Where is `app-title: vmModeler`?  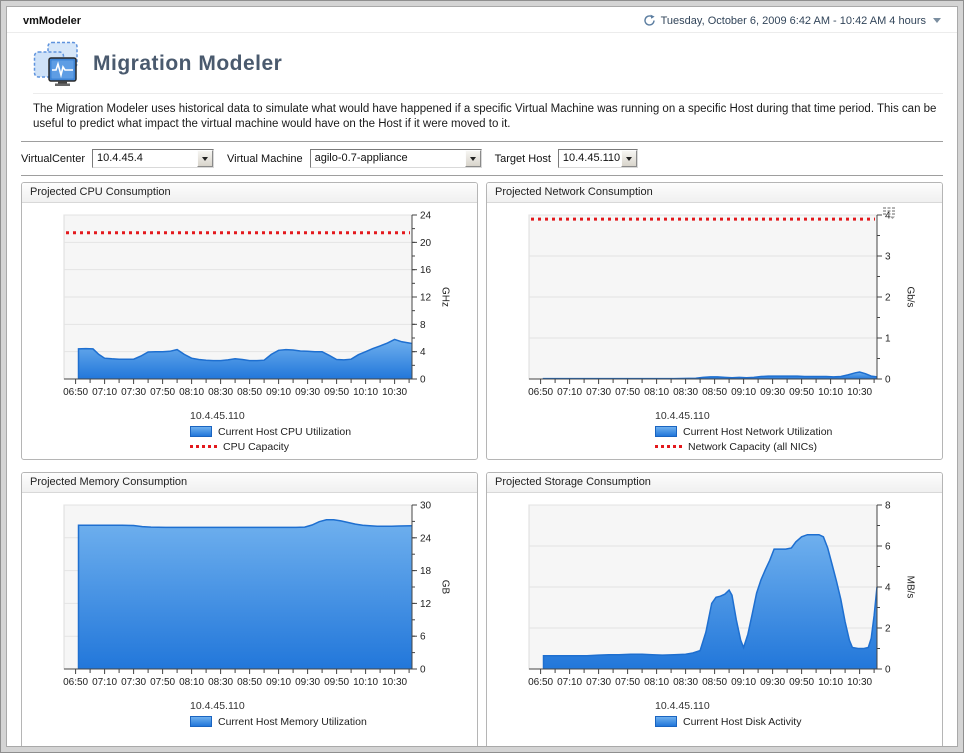 app-title: vmModeler is located at coordinates (52, 20).